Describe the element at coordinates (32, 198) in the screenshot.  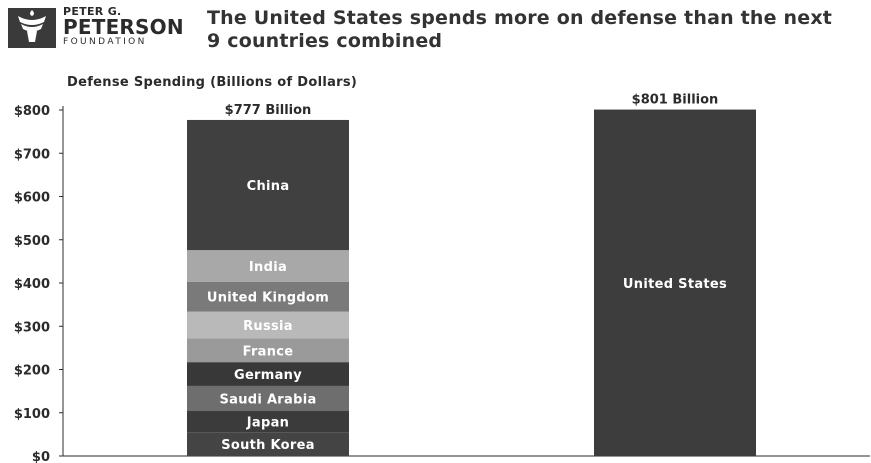
I see `y-tick-label: $600` at that location.